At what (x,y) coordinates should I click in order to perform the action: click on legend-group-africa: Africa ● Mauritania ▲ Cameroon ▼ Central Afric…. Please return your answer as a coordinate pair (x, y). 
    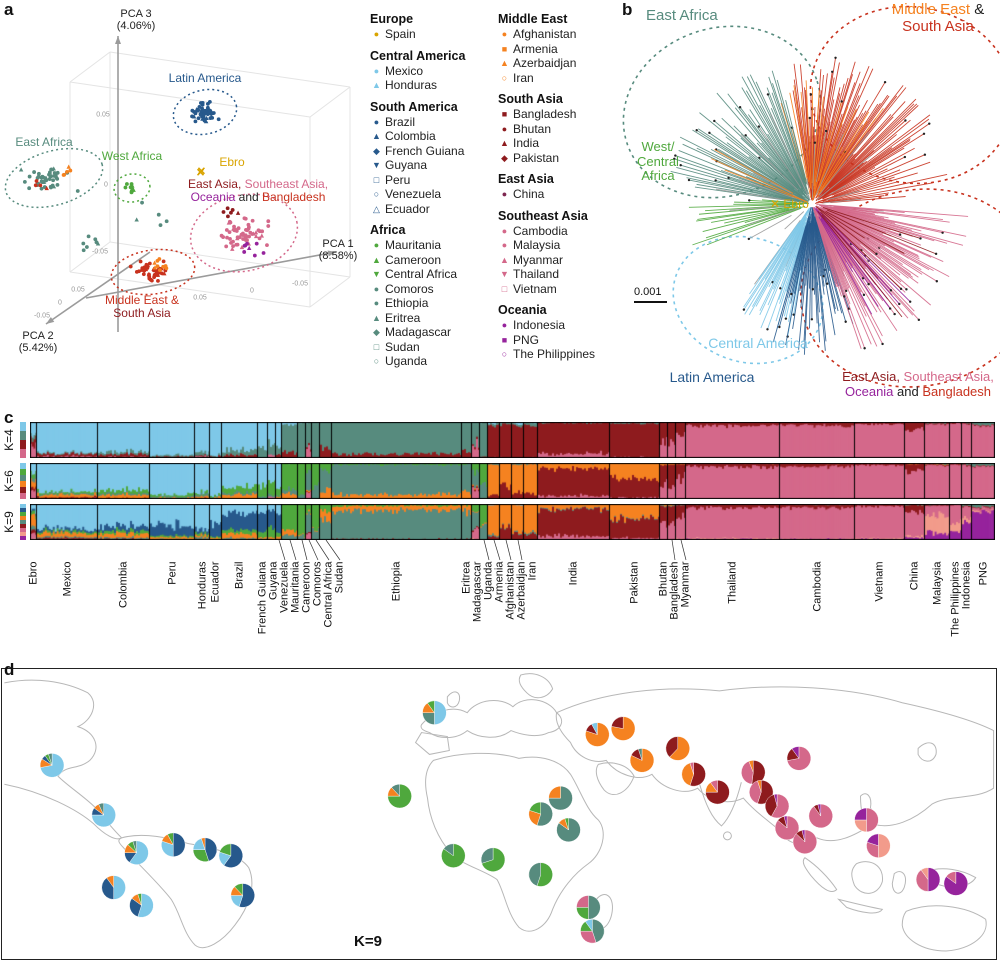
    Looking at the image, I should click on (417, 296).